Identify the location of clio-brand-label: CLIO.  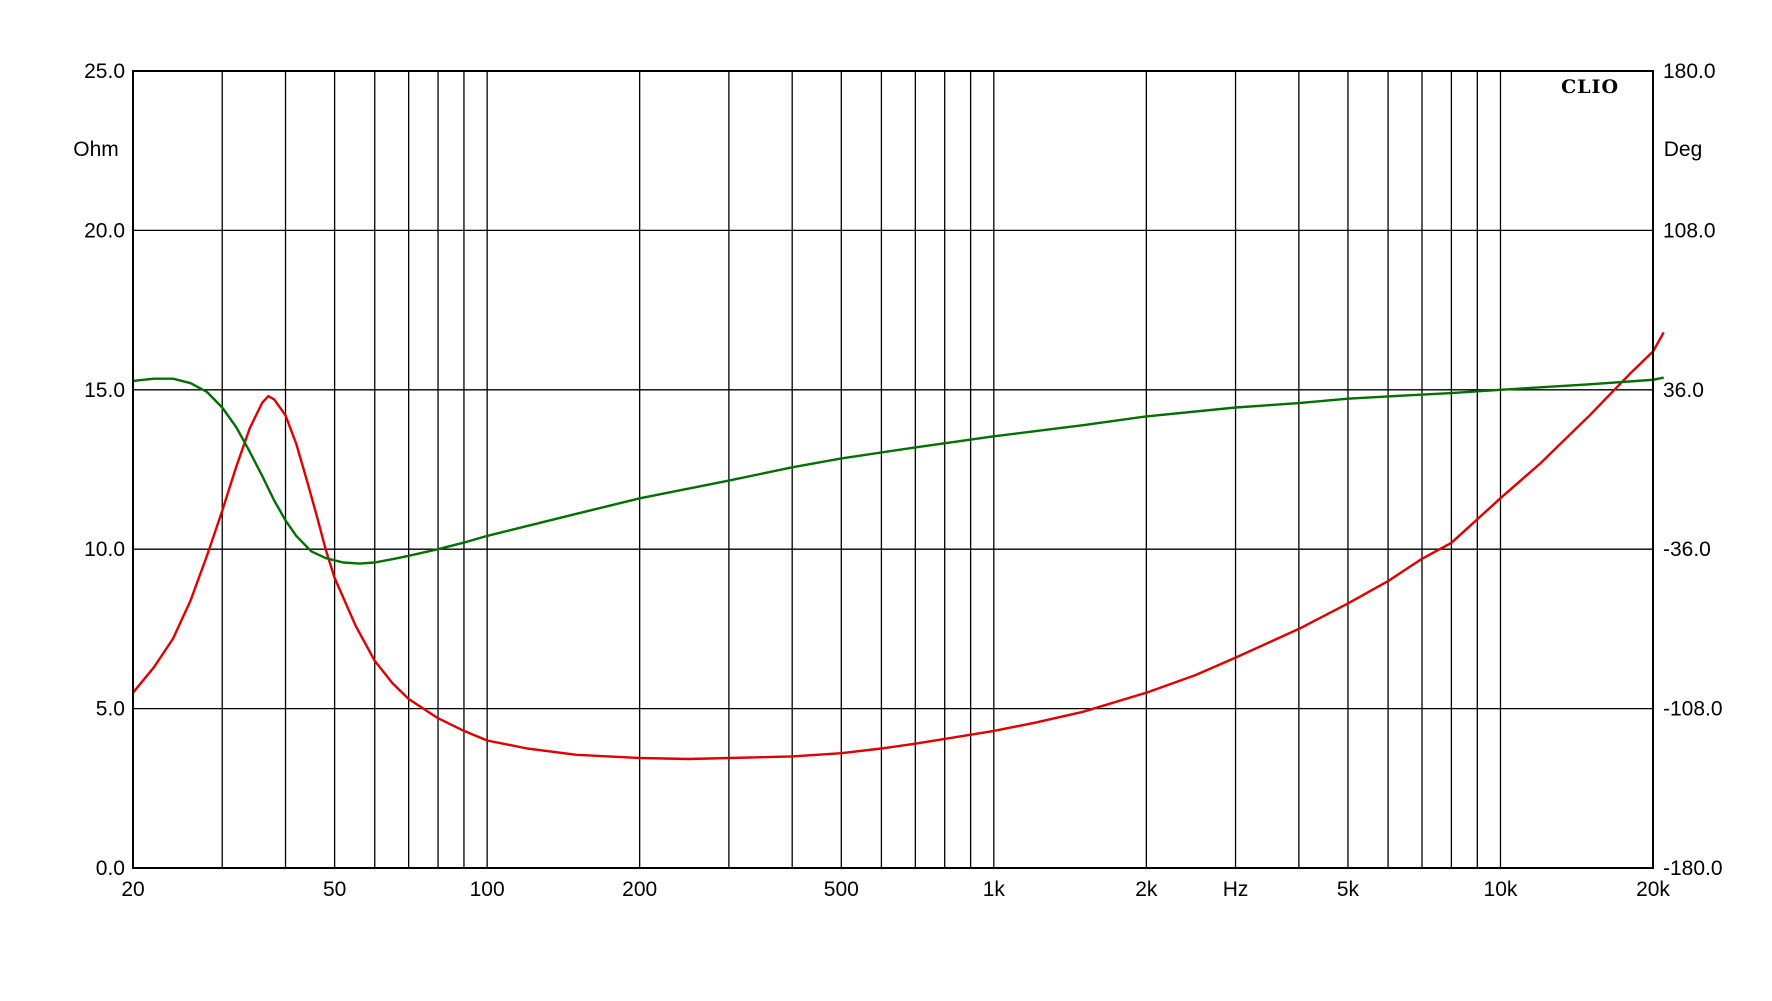
(1590, 87).